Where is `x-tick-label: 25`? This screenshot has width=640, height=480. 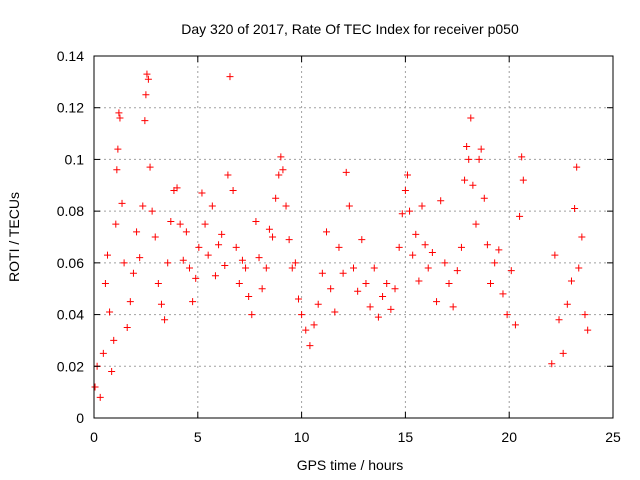 x-tick-label: 25 is located at coordinates (613, 437).